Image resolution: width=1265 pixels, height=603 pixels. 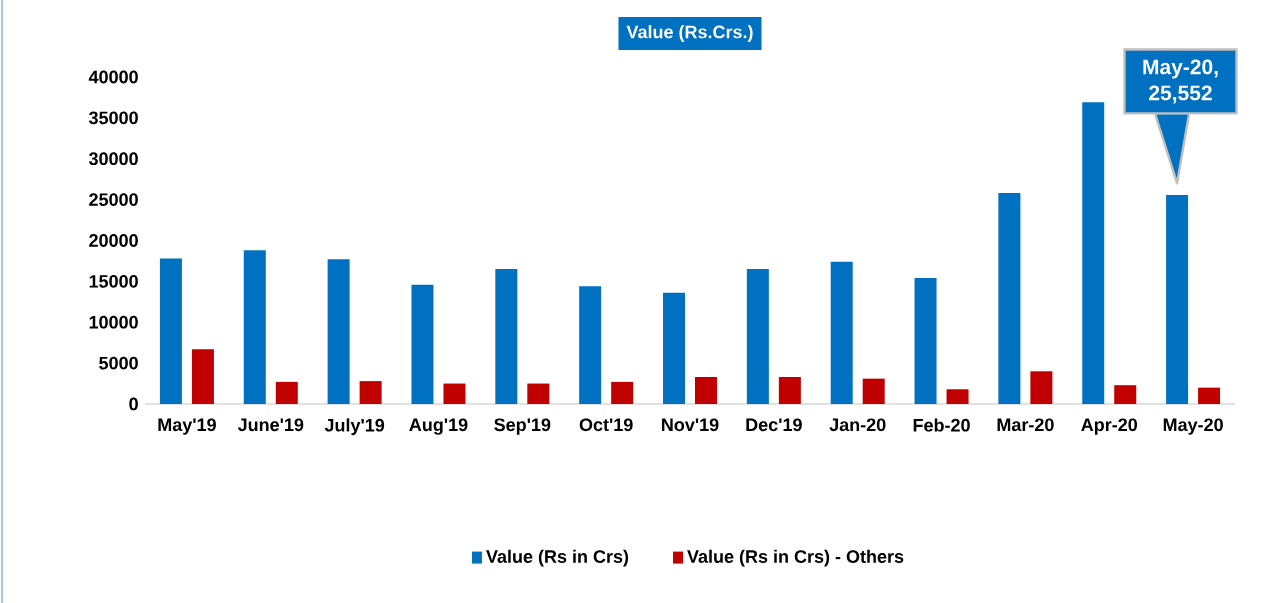 I want to click on y-tick-label: 30000, so click(x=113, y=159).